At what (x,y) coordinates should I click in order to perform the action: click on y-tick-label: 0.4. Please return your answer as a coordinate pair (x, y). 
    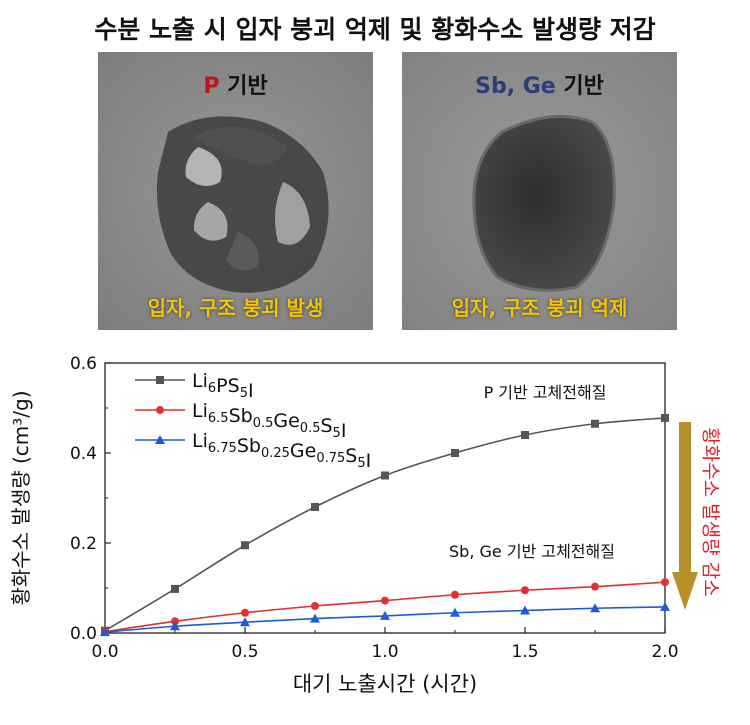
    Looking at the image, I should click on (83, 454).